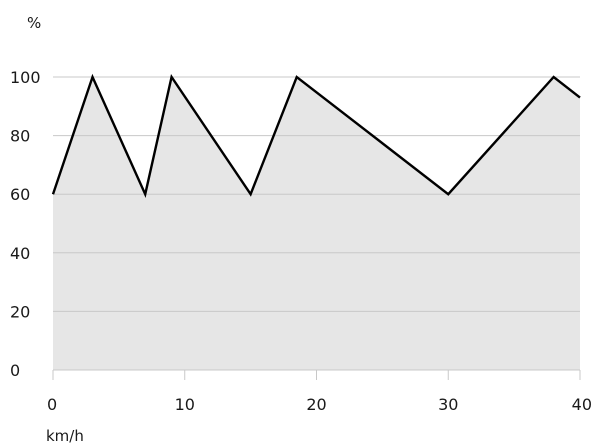 The image size is (595, 443). Describe the element at coordinates (34, 23) in the screenshot. I see `y-axis-title: %` at that location.